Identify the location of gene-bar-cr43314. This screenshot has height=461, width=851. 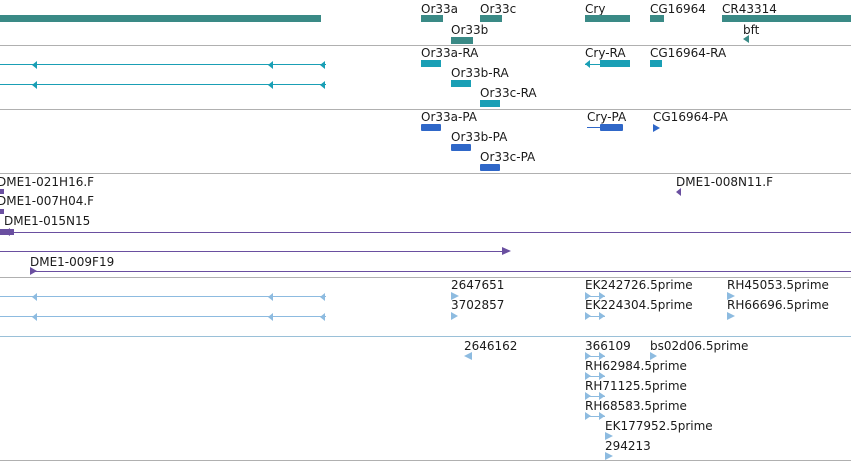
(786, 18).